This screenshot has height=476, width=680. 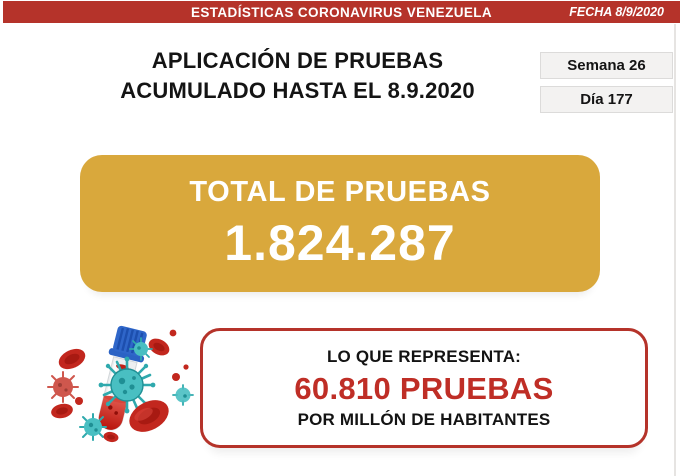 I want to click on week-badge: Semana 26, so click(x=606, y=65).